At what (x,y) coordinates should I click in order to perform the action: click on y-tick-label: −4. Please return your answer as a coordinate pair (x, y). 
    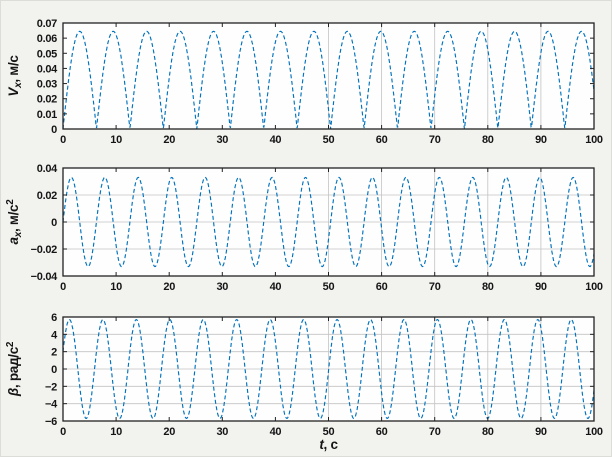
    Looking at the image, I should click on (51, 405).